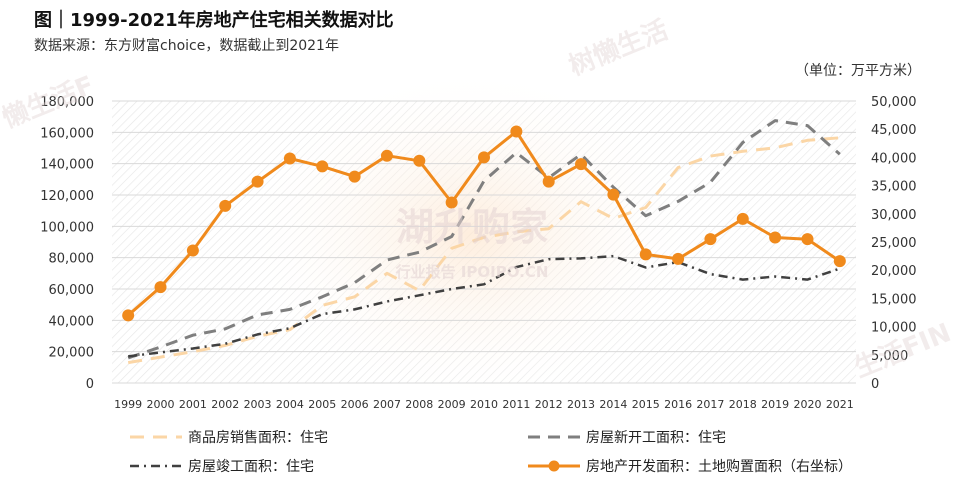 This screenshot has height=481, width=977. What do you see at coordinates (186, 46) in the screenshot?
I see `data-source: 数据来源：东方财富choice，数据截止到2021年` at bounding box center [186, 46].